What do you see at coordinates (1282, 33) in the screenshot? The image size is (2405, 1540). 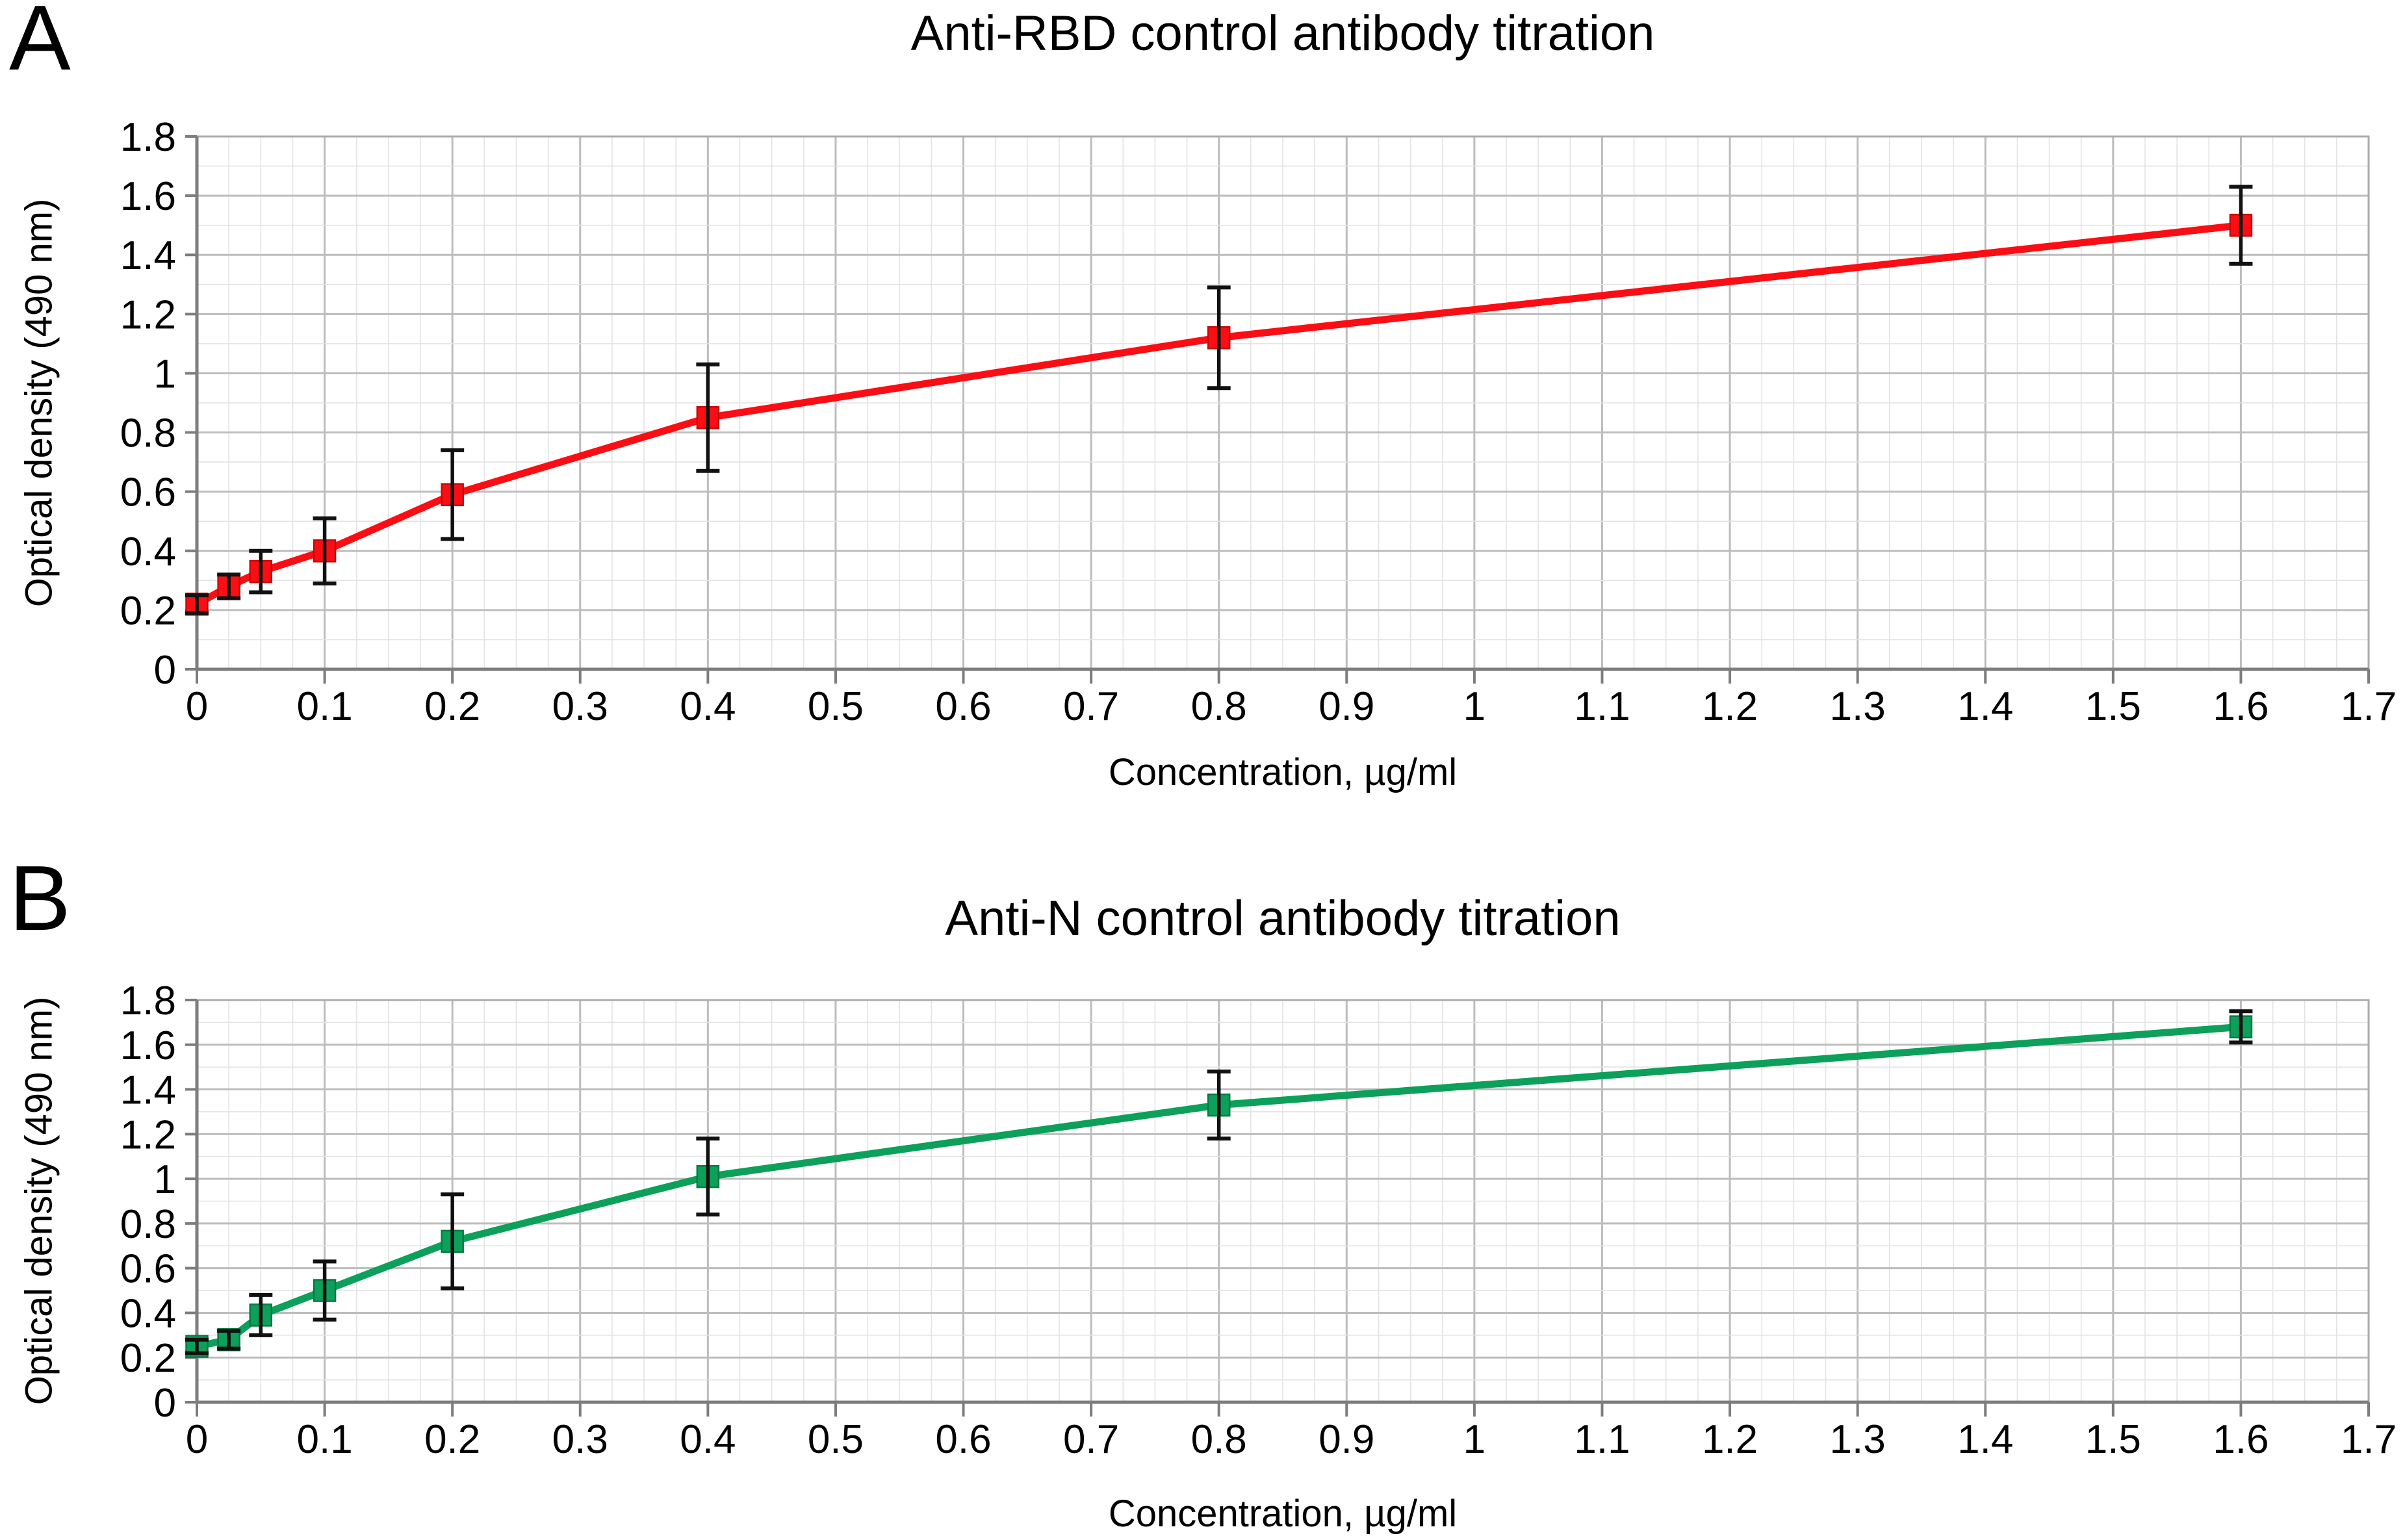 I see `chart-title-a: Anti-RBD control antibody titration` at bounding box center [1282, 33].